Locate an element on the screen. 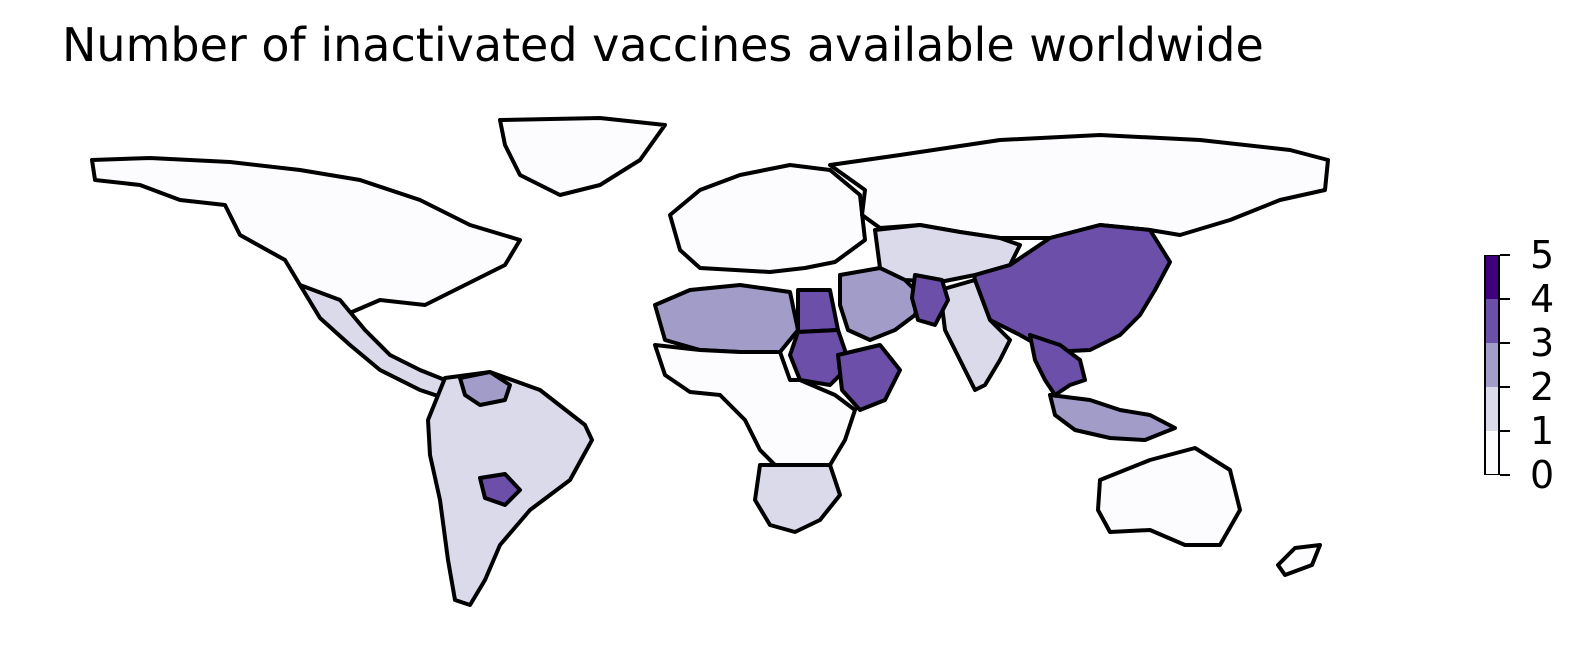  region-southeast-asia is located at coordinates (1057, 365).